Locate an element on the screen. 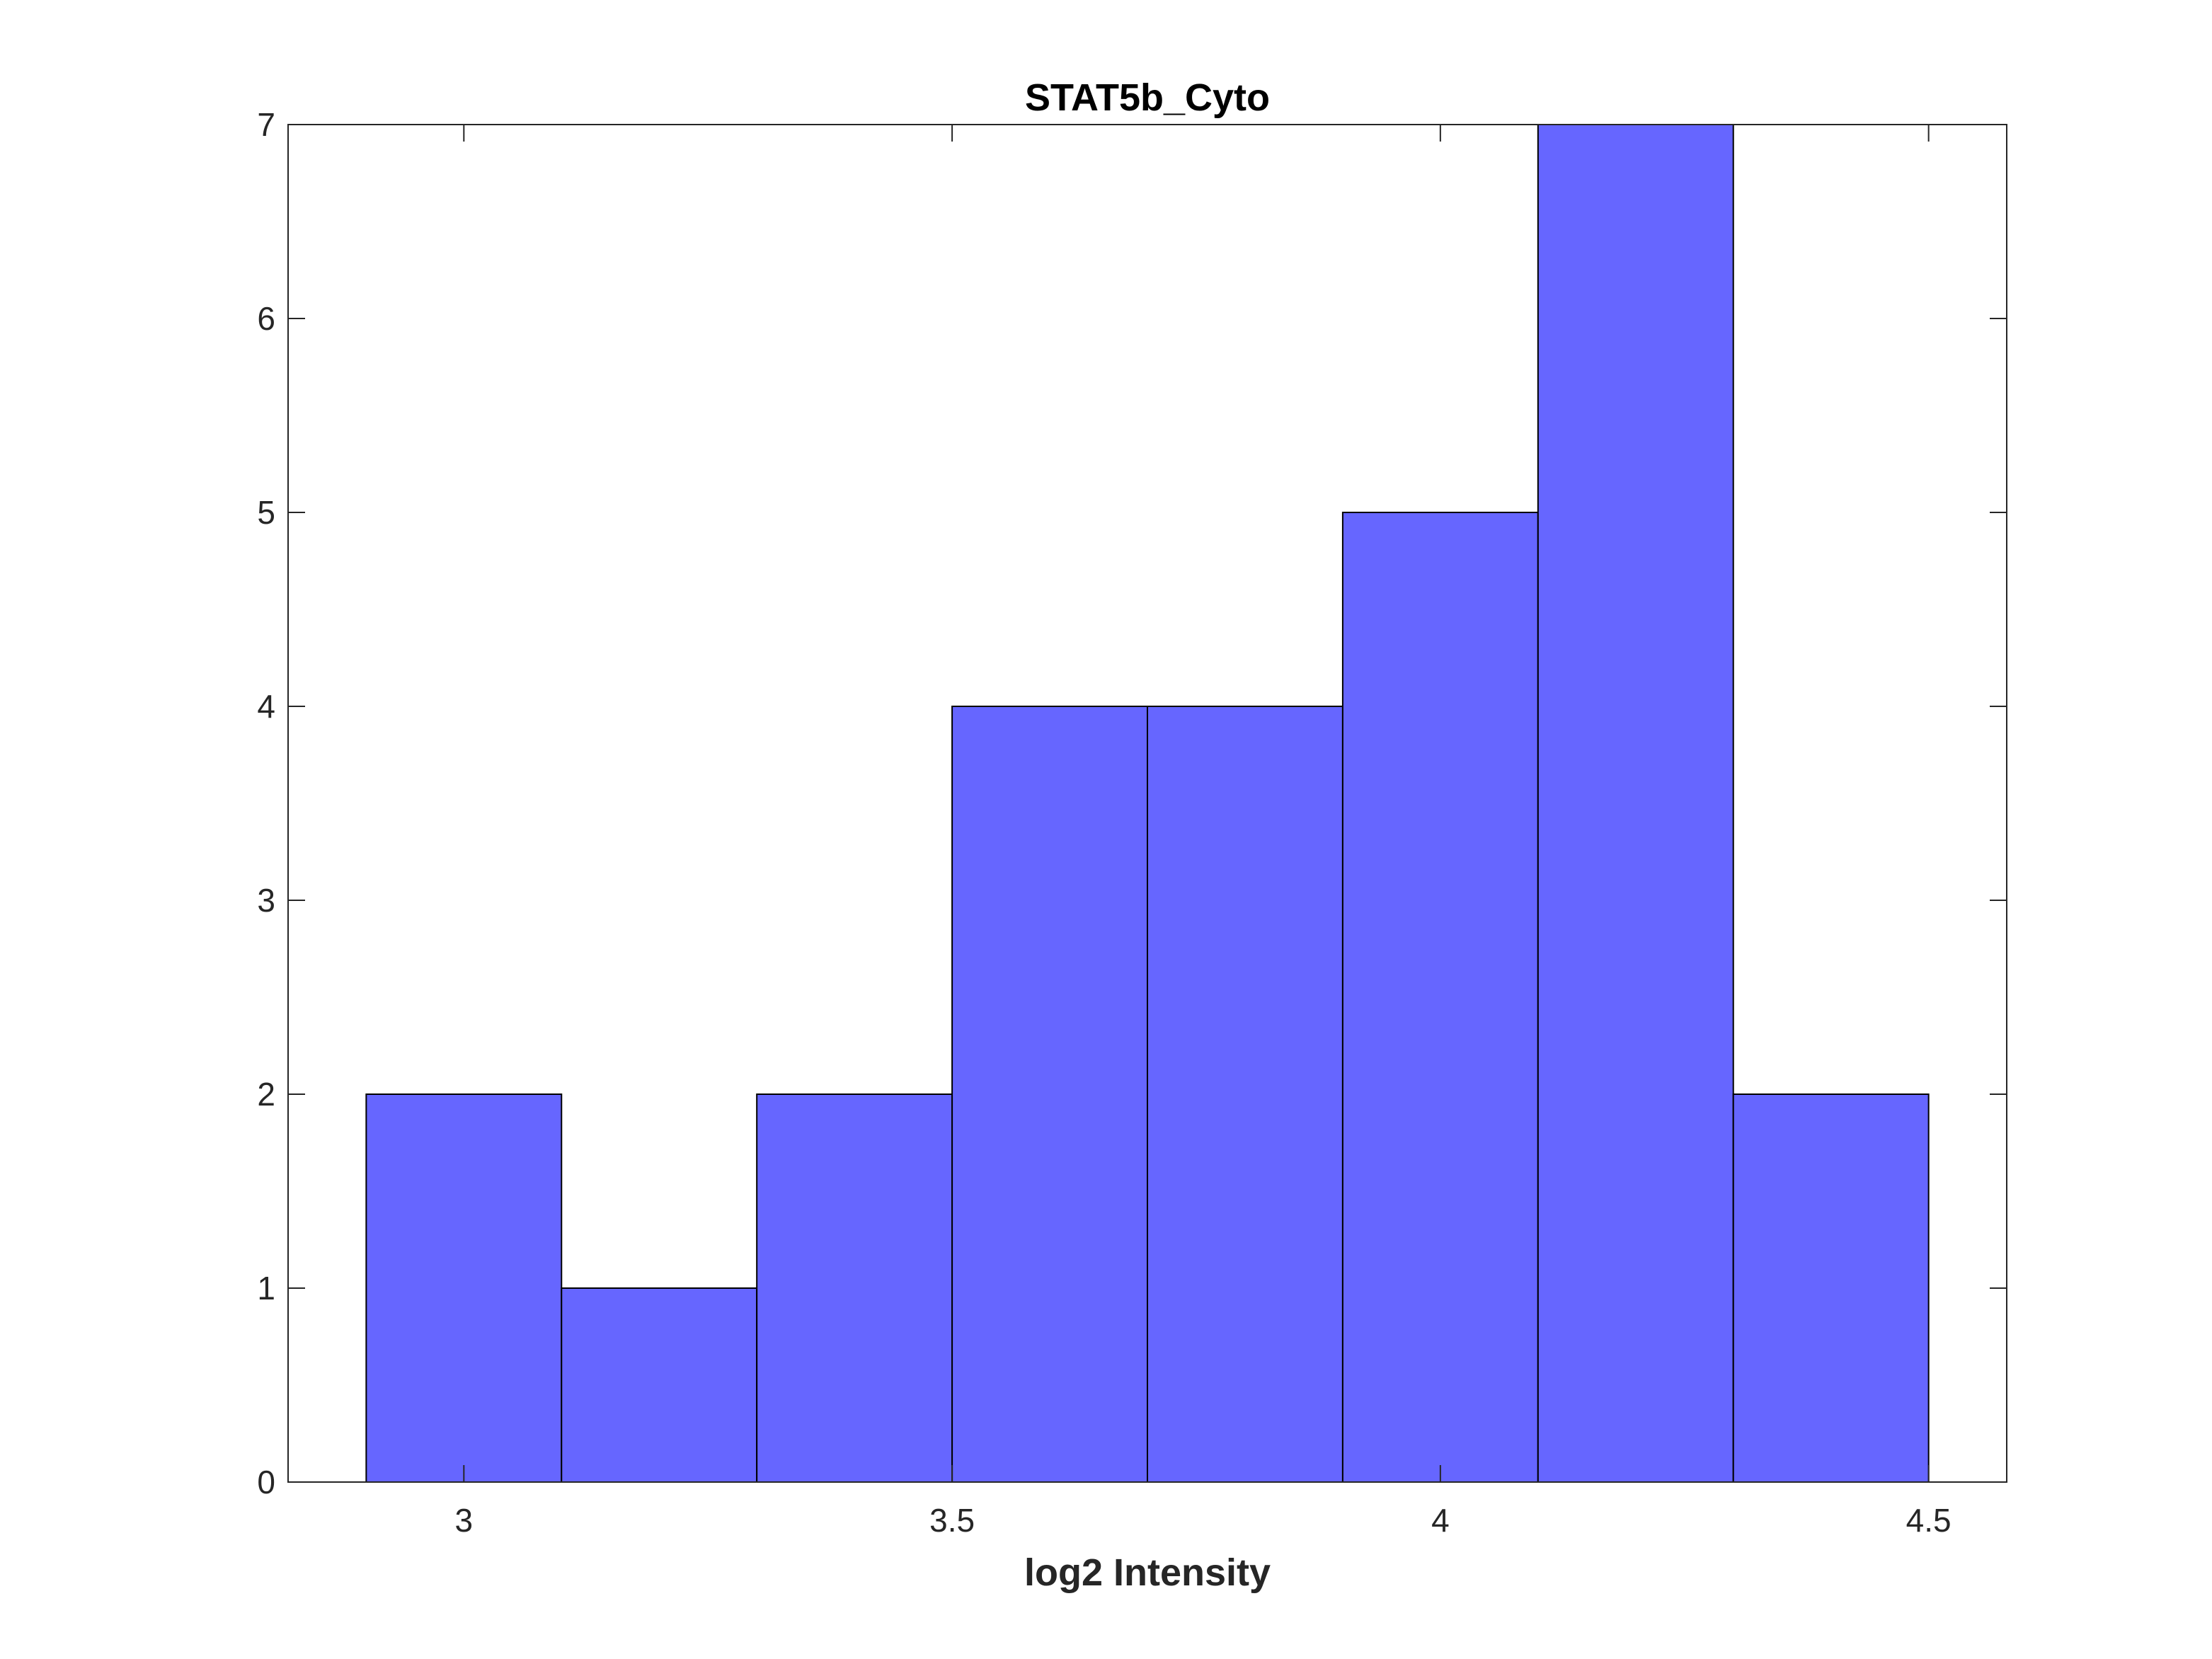  x-tick-label: 4.5 is located at coordinates (1929, 1520).